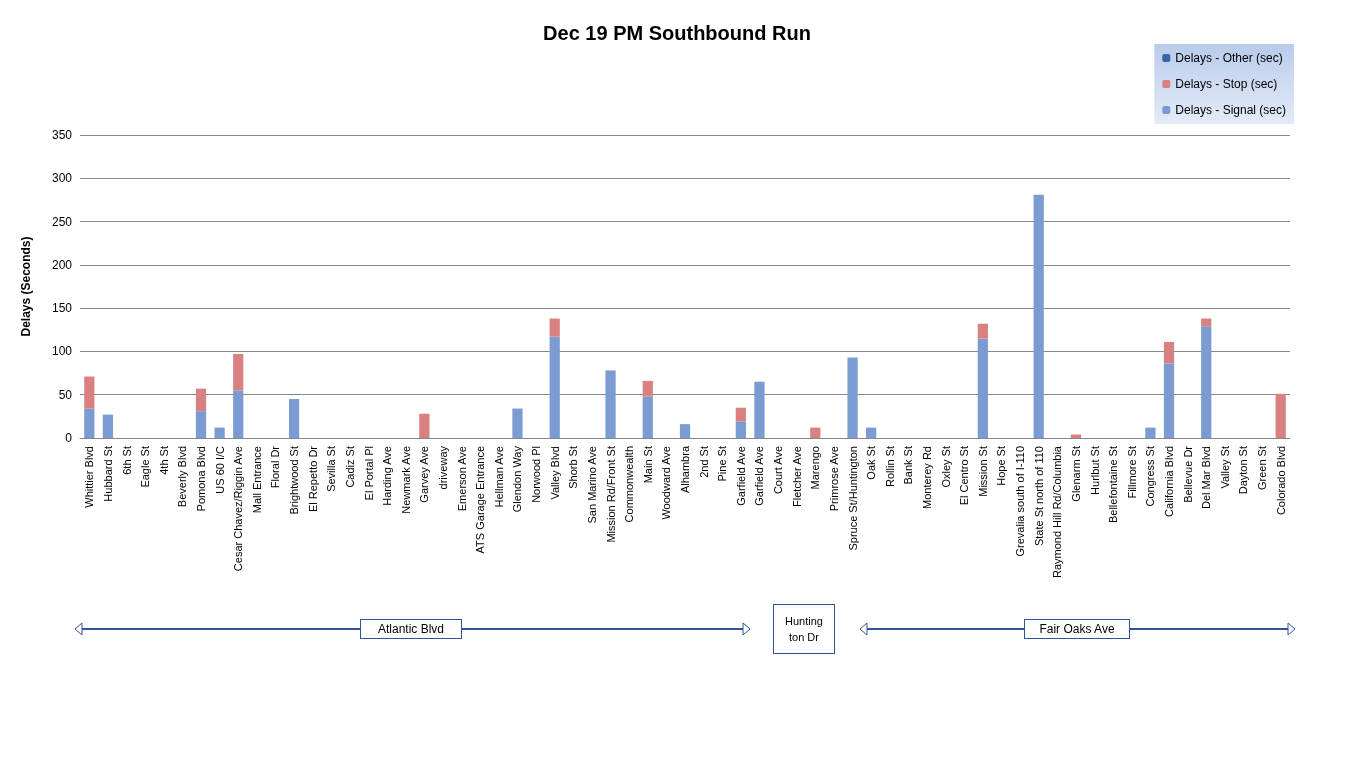 This screenshot has height=769, width=1354. What do you see at coordinates (256, 480) in the screenshot?
I see `x-tick-label: Mall Entrance` at bounding box center [256, 480].